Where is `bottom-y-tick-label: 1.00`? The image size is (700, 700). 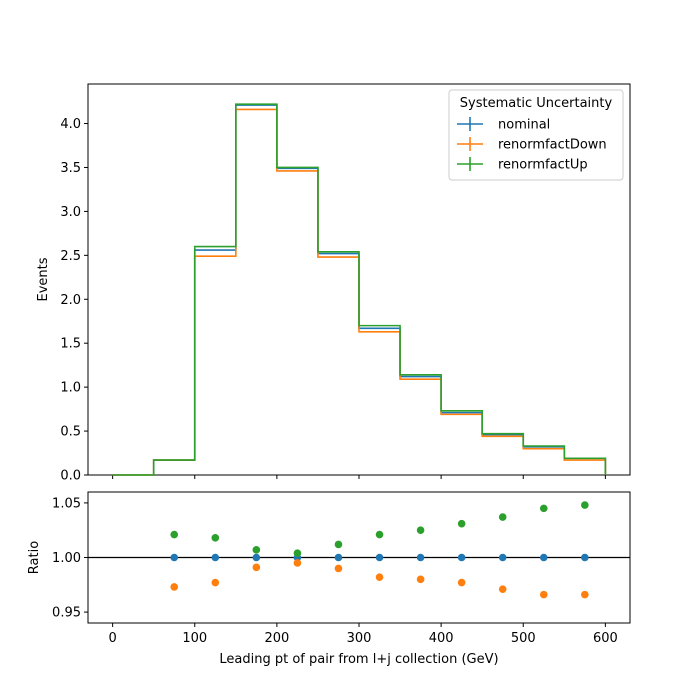
bottom-y-tick-label: 1.00 is located at coordinates (66, 558).